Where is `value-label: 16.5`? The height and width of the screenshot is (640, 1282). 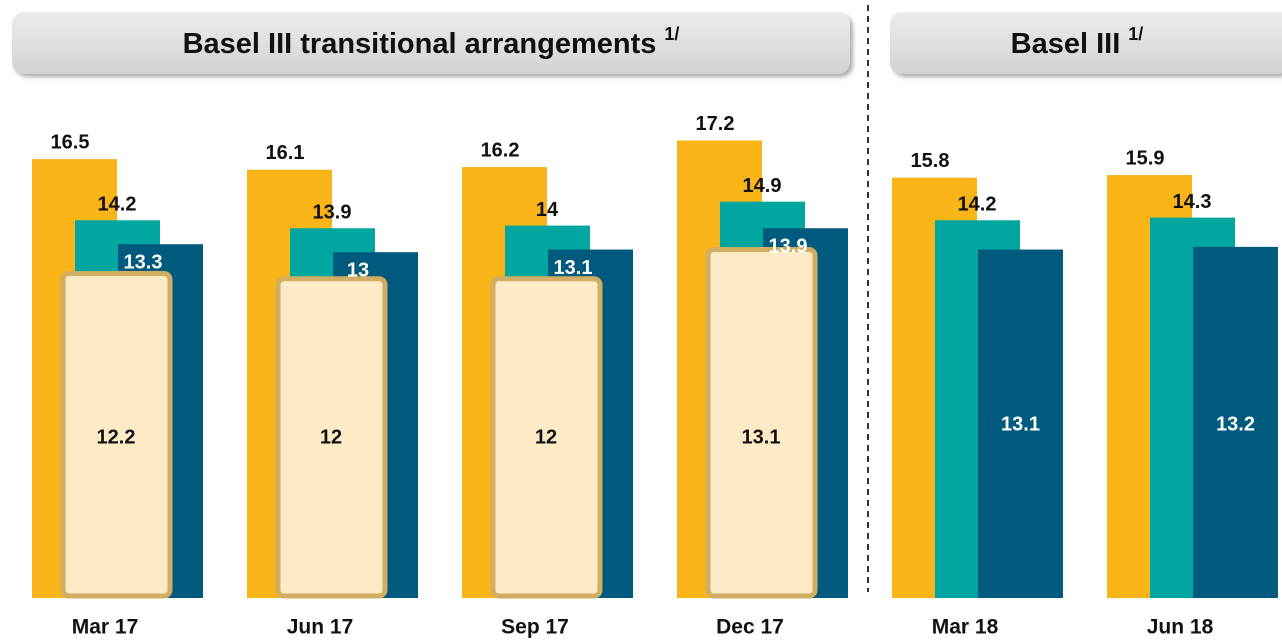
value-label: 16.5 is located at coordinates (70, 142).